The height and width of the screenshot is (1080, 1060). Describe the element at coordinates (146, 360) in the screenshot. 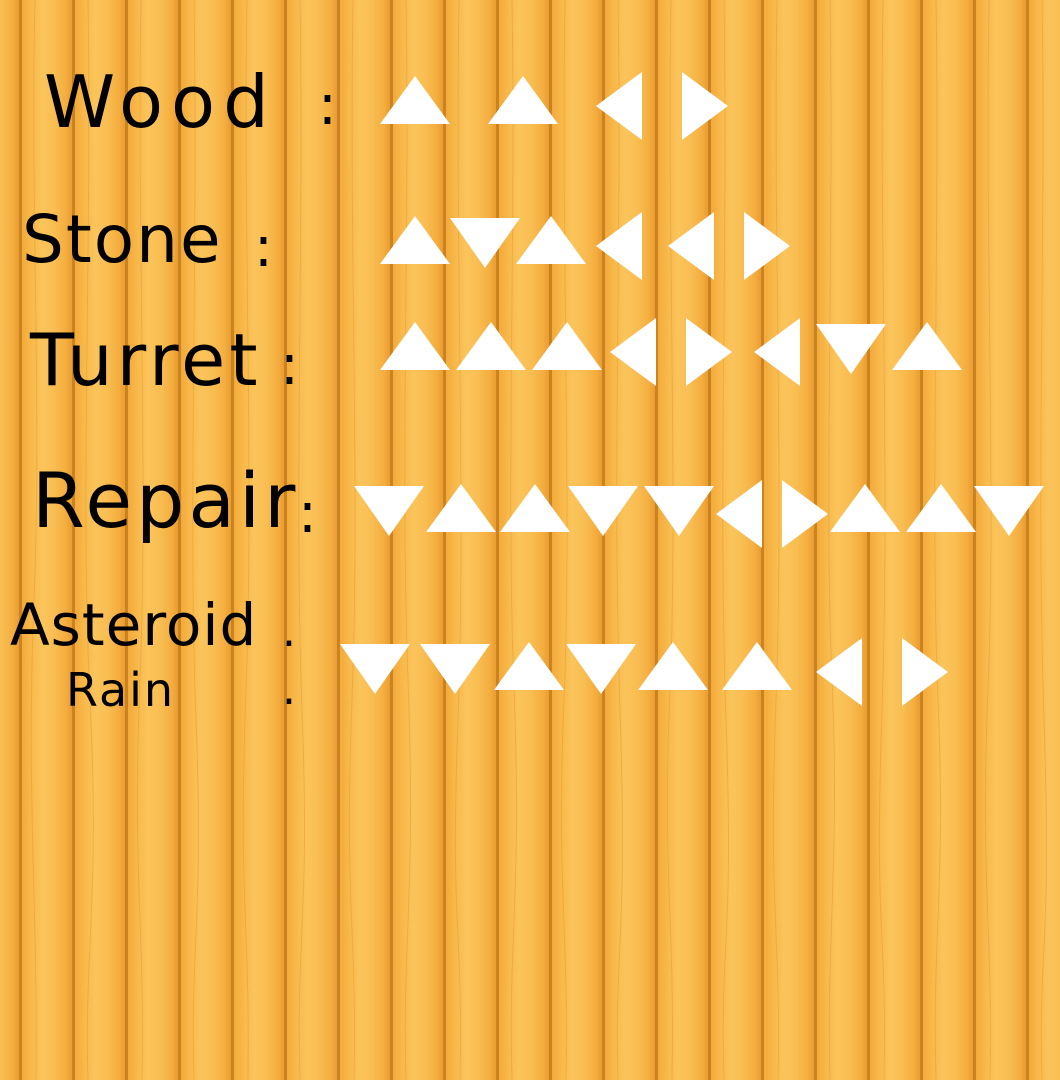

I see `recipe-label-turret: Turret` at that location.